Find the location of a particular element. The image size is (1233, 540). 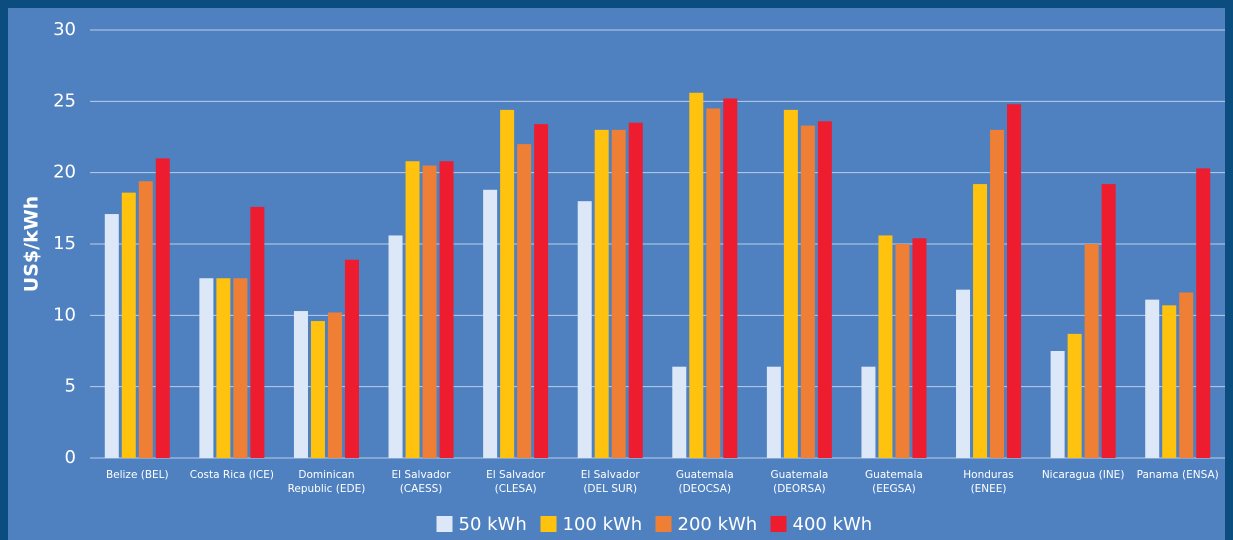

x-tick-label: Guatemala (EEGSA) is located at coordinates (894, 482).